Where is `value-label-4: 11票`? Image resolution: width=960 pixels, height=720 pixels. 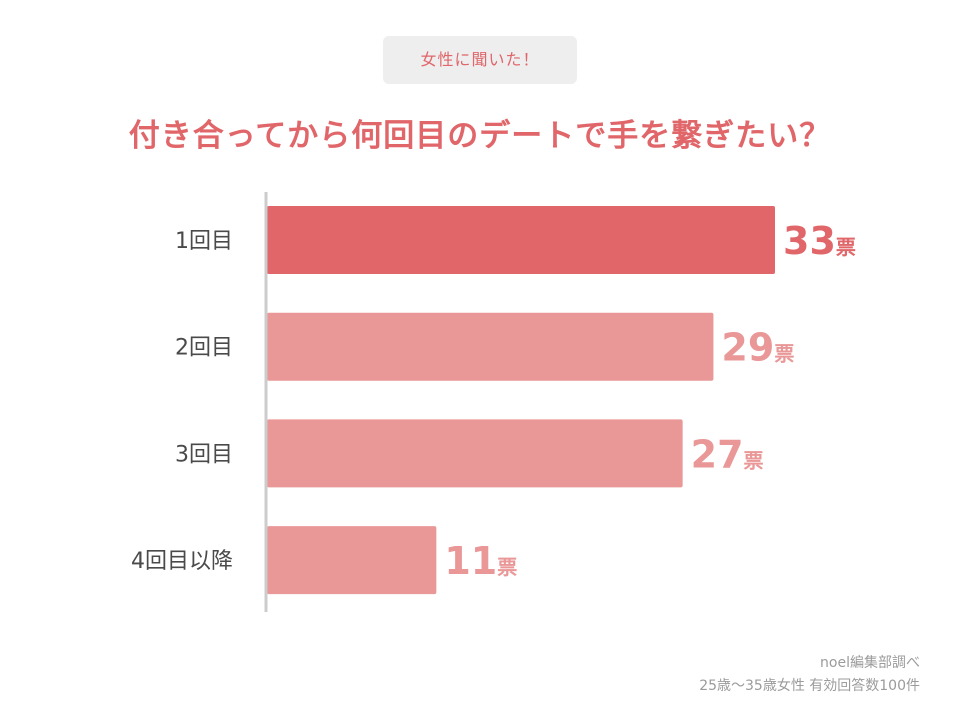
value-label-4: 11票 is located at coordinates (480, 561).